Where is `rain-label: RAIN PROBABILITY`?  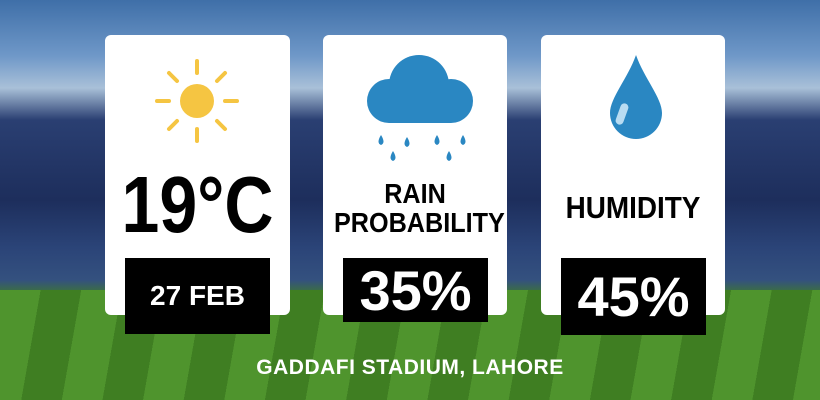 rain-label: RAIN PROBABILITY is located at coordinates (419, 208).